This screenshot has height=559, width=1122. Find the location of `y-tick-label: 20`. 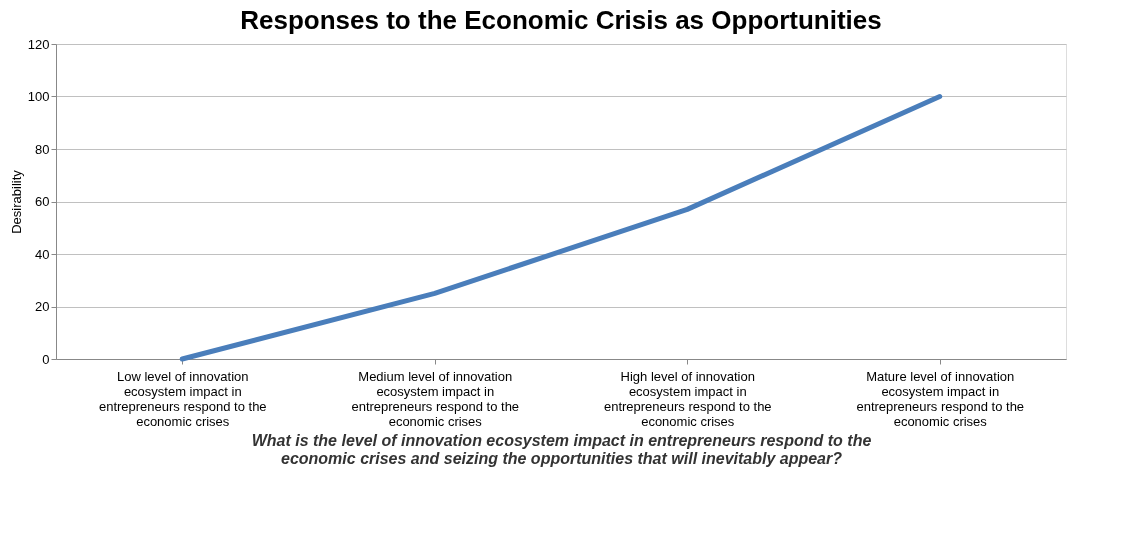

y-tick-label: 20 is located at coordinates (42, 306).